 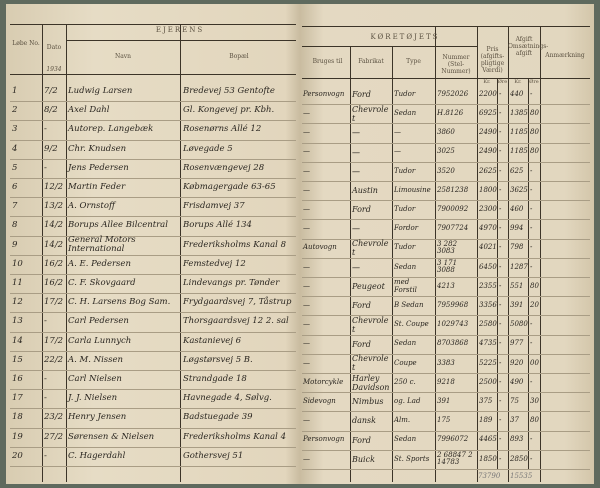 What do you see at coordinates (488, 439) in the screenshot?
I see `row-price-kr: 4465` at bounding box center [488, 439].